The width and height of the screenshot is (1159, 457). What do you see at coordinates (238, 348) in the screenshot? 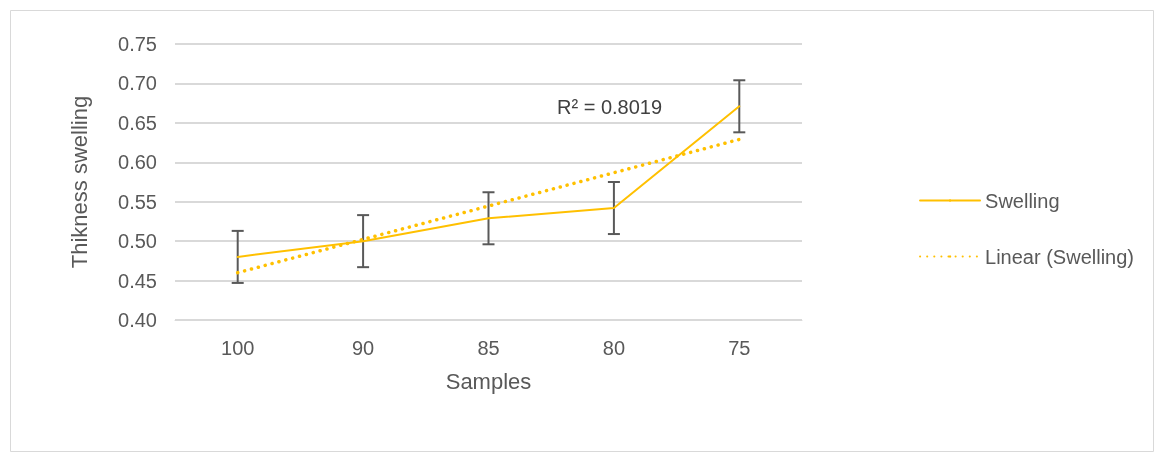
I see `x-tick-label: 100` at bounding box center [238, 348].